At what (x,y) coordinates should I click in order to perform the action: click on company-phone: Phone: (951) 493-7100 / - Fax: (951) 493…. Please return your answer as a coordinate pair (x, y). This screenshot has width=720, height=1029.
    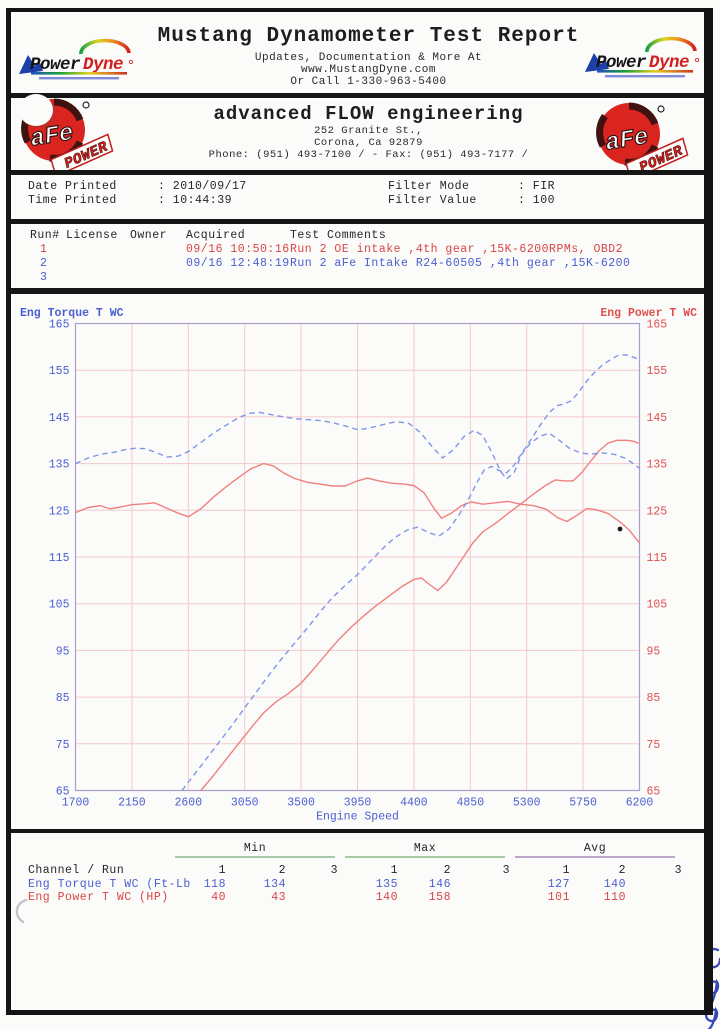
    Looking at the image, I should click on (368, 155).